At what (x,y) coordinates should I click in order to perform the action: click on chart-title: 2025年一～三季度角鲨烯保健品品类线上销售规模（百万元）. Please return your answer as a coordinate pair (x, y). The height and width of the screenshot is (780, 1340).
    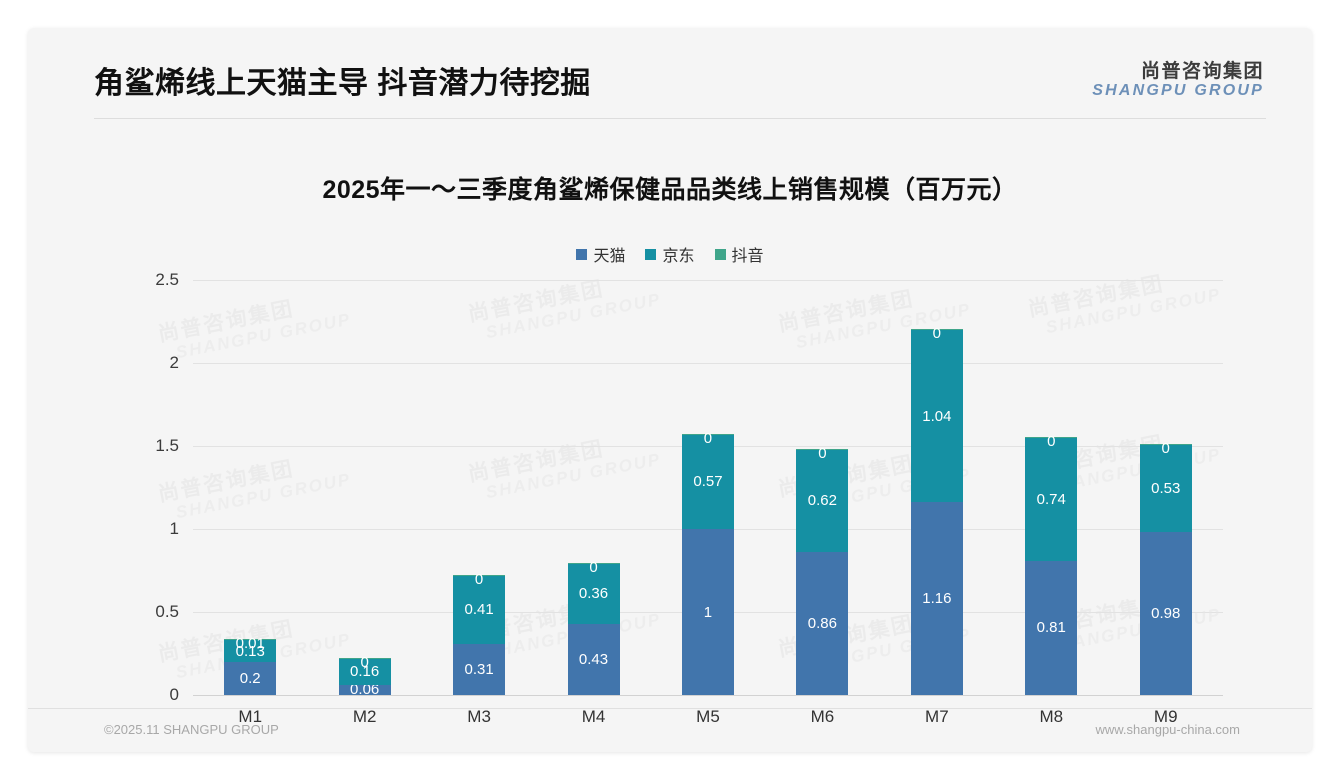
    Looking at the image, I should click on (670, 190).